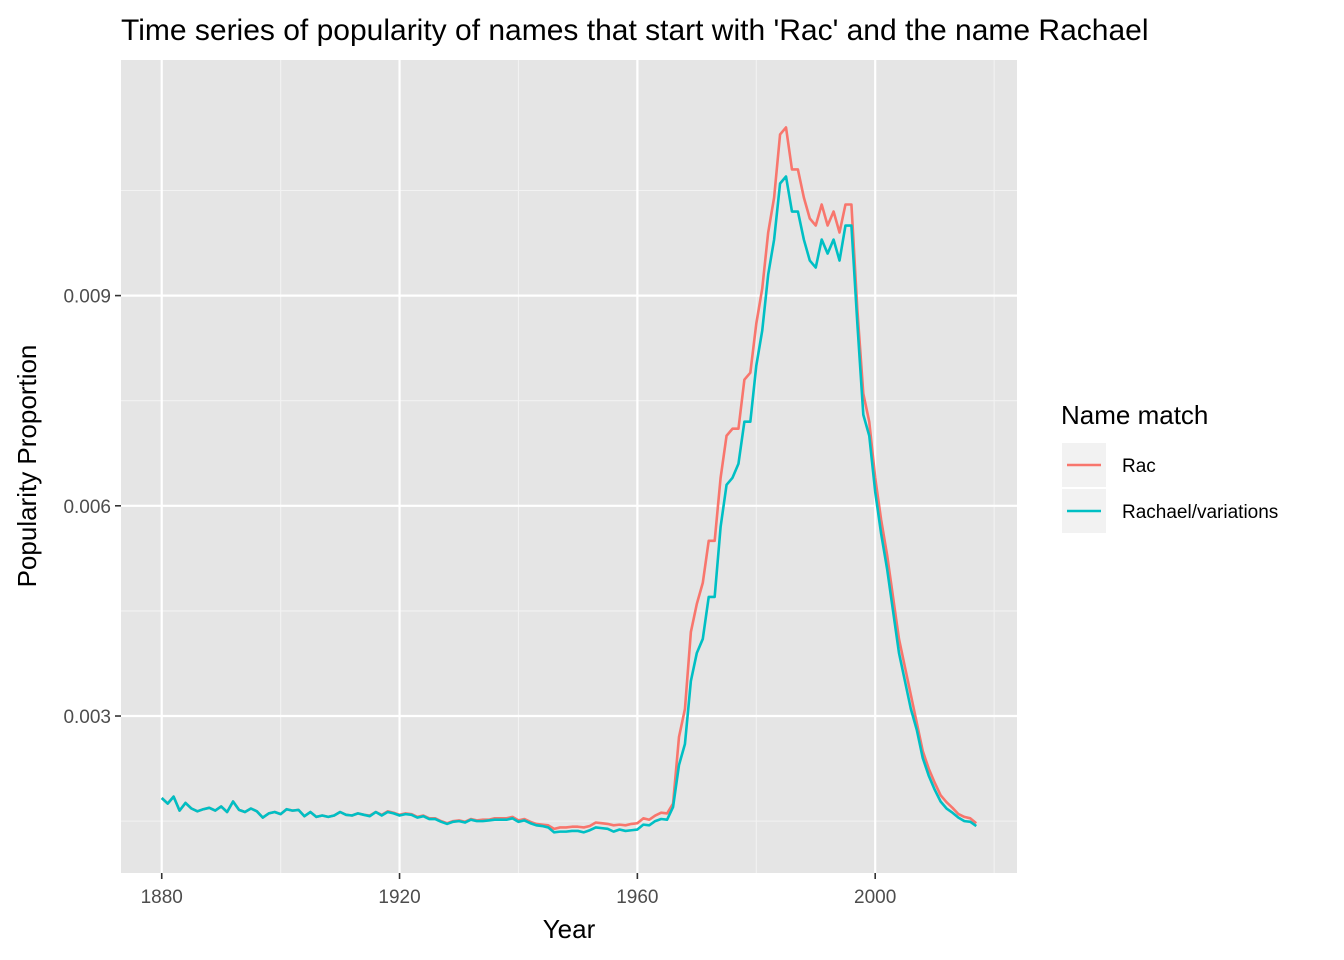 The height and width of the screenshot is (960, 1344). I want to click on legend-label: Rachael/variations, so click(1200, 512).